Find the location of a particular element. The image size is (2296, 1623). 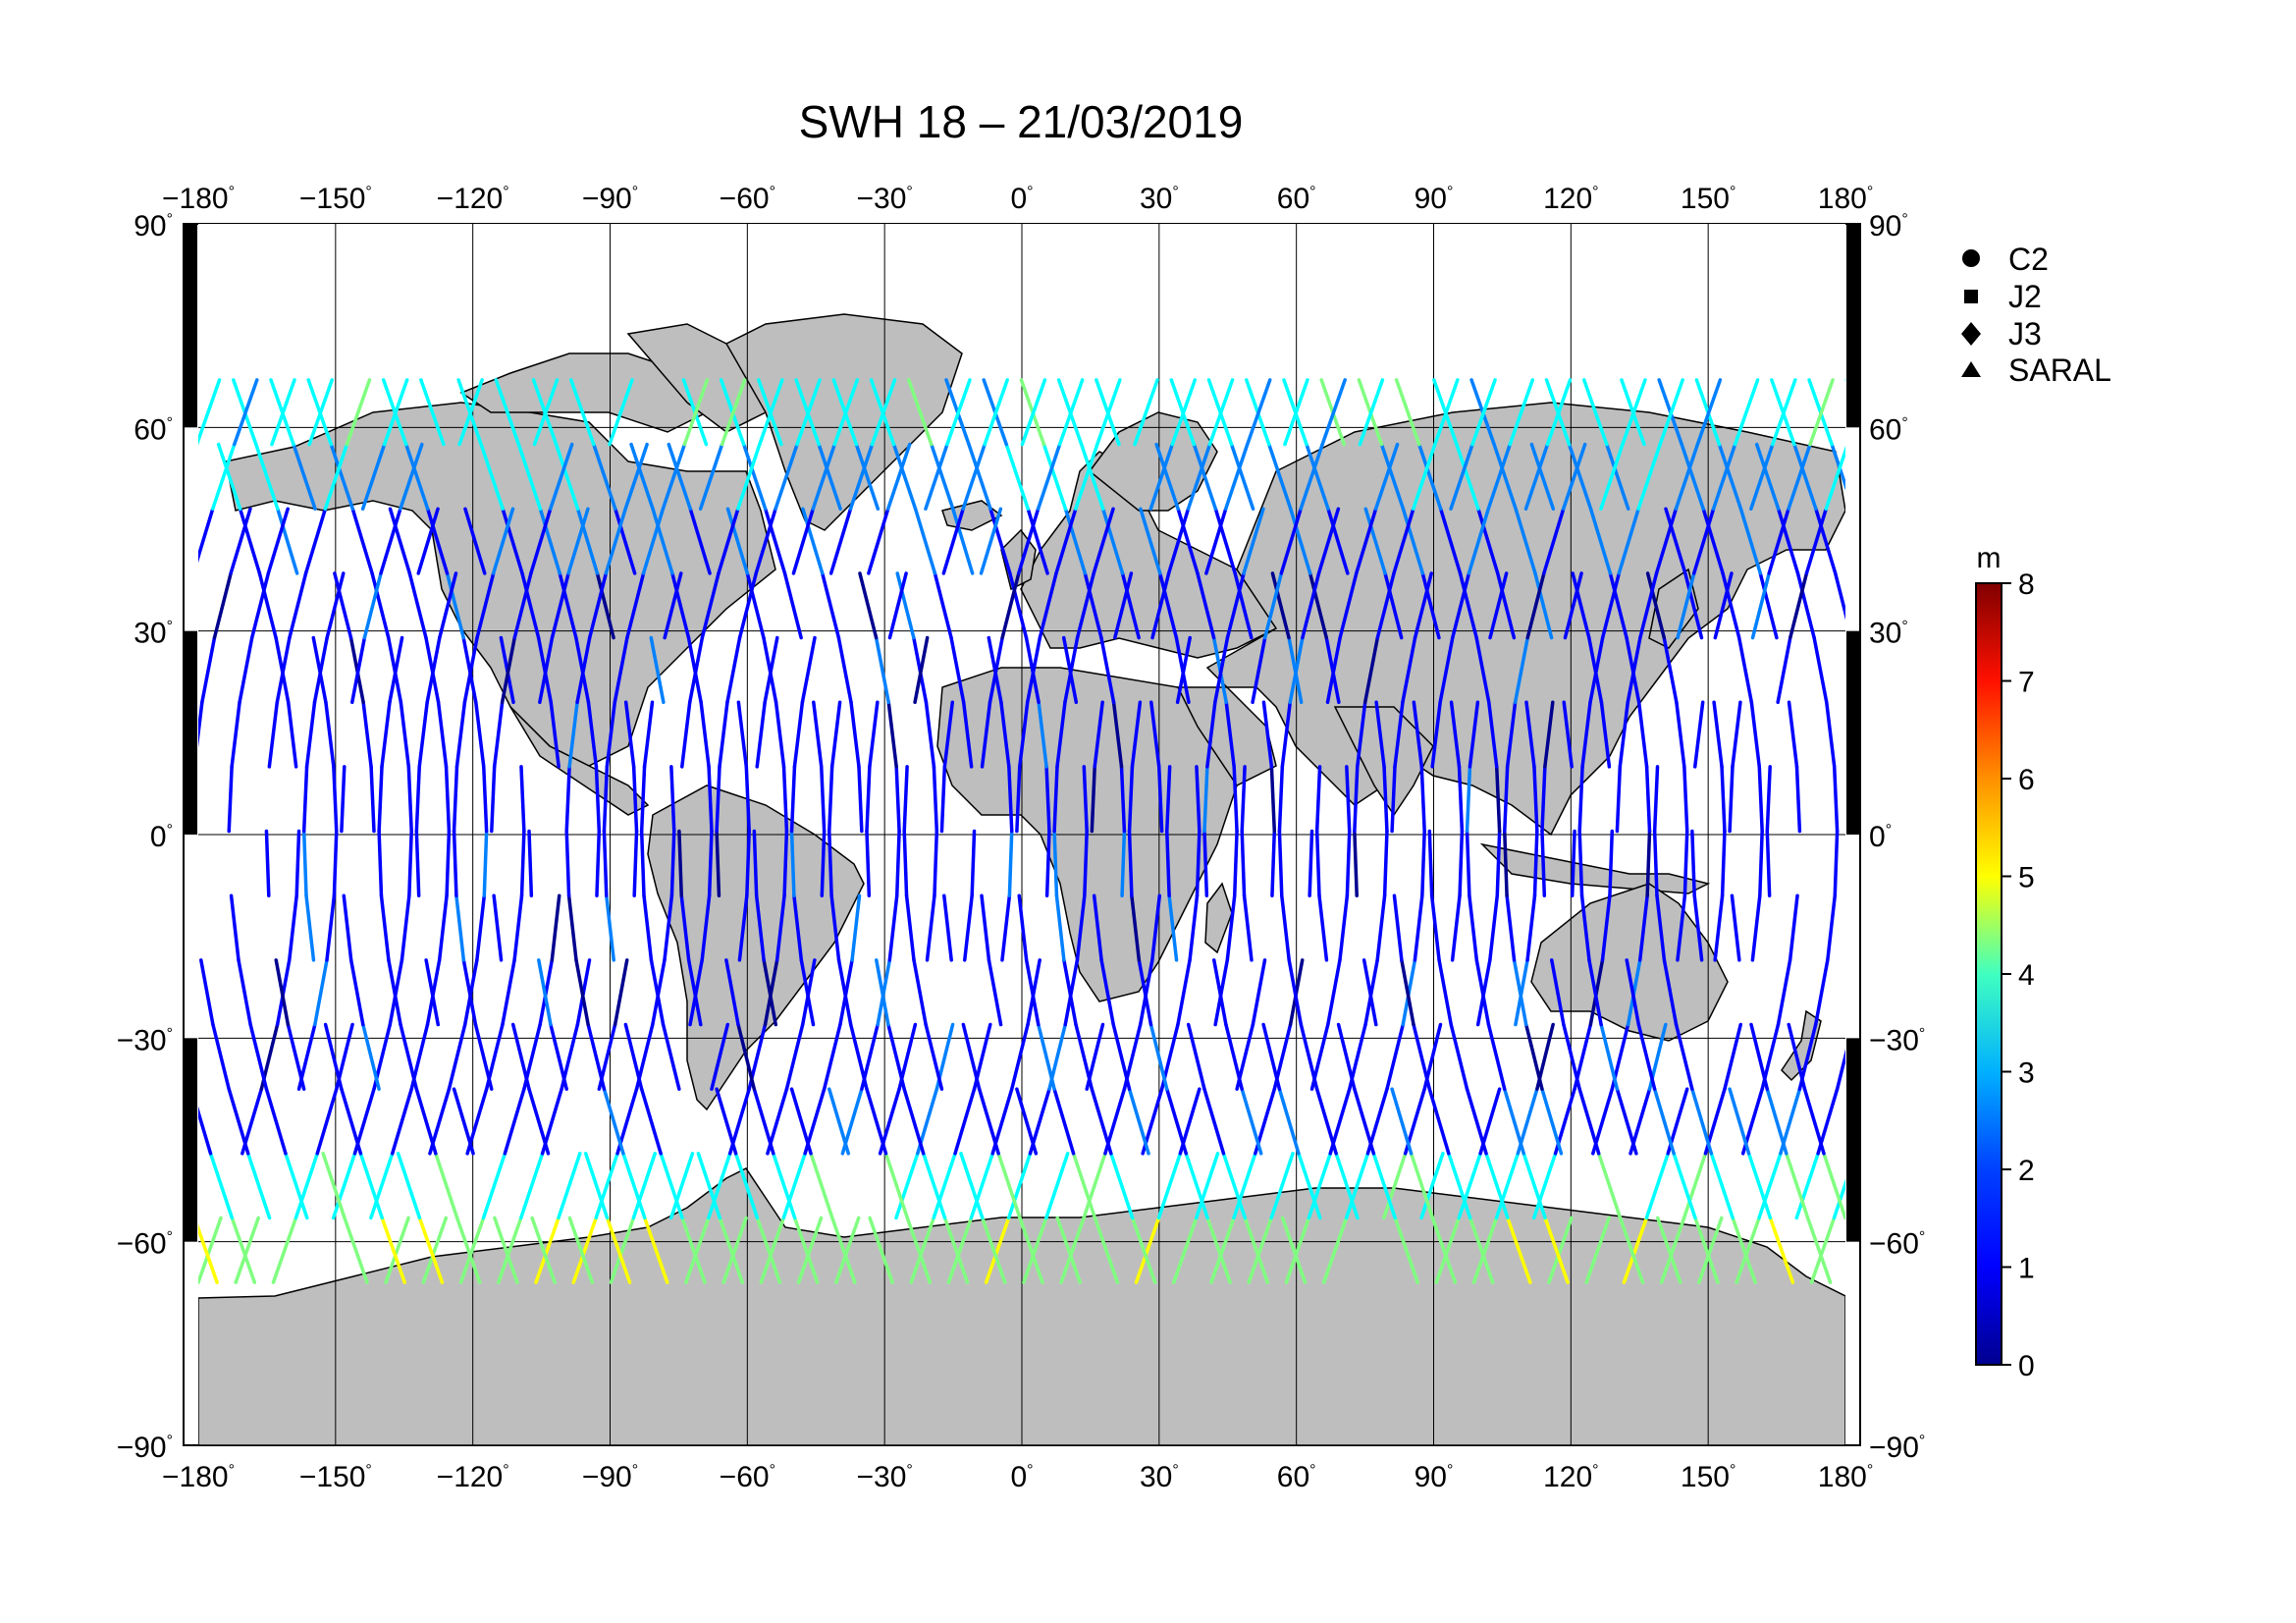

longitude-tick-label: −30° is located at coordinates (885, 199).